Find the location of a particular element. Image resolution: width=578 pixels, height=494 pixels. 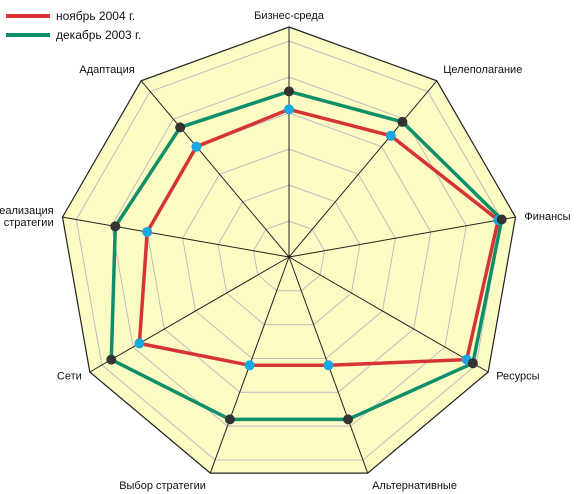

axis-label-8-line-1: Реализация is located at coordinates (27, 211).